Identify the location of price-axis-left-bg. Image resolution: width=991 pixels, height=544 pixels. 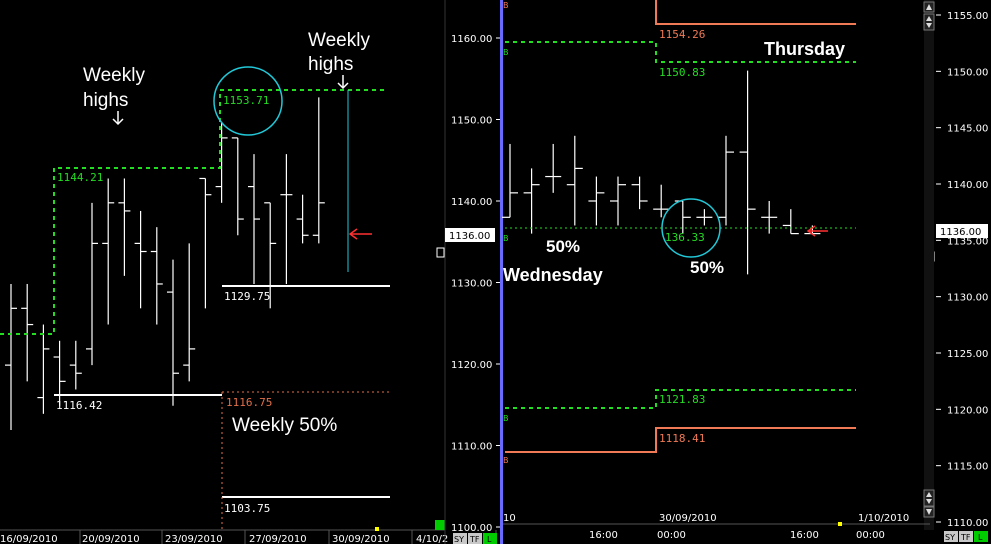
(473, 265).